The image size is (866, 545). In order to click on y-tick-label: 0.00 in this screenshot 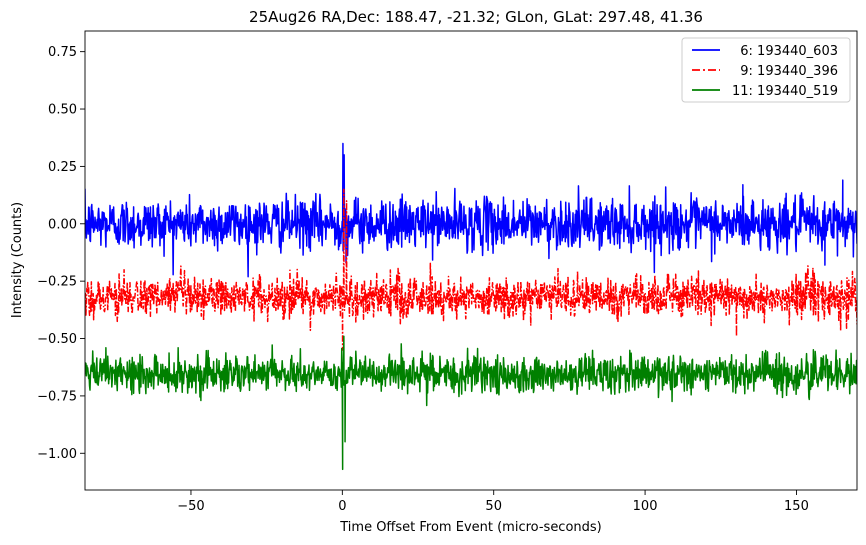, I will do `click(62, 224)`.